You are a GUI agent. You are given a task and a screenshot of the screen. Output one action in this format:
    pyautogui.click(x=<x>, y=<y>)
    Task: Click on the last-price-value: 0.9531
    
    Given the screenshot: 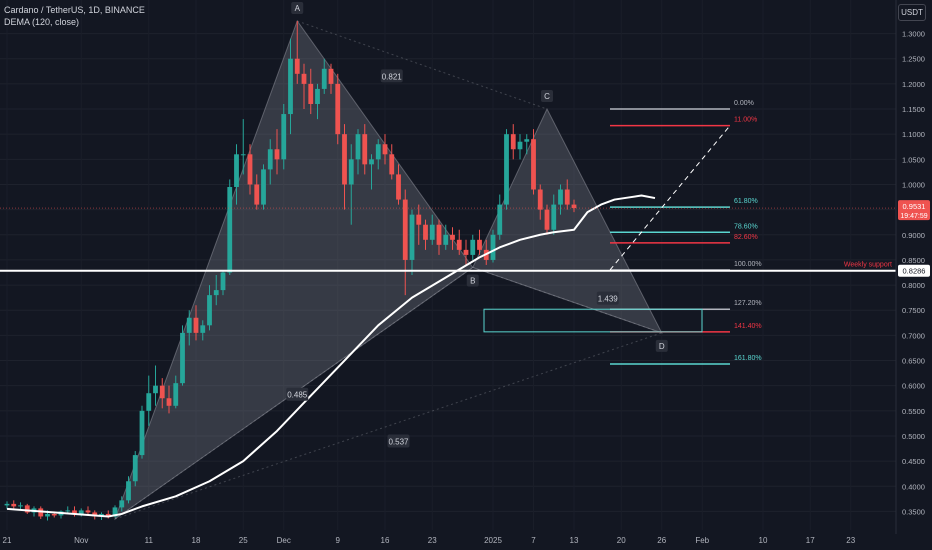 What is the action you would take?
    pyautogui.click(x=914, y=206)
    